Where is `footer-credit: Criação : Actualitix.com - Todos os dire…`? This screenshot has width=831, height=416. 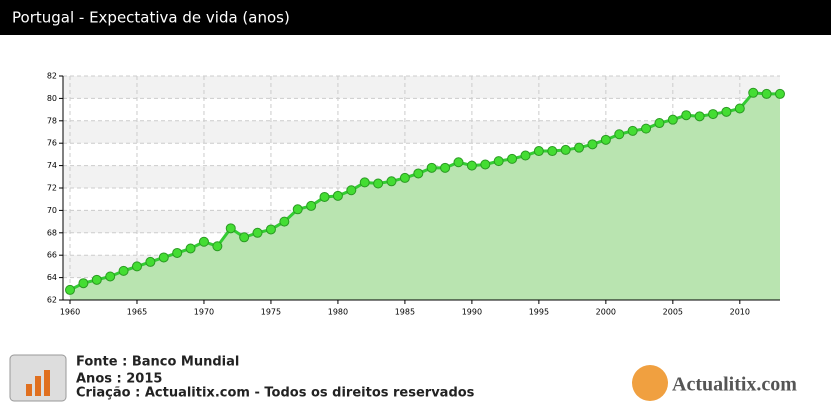 footer-credit: Criação : Actualitix.com - Todos os dire… is located at coordinates (275, 393).